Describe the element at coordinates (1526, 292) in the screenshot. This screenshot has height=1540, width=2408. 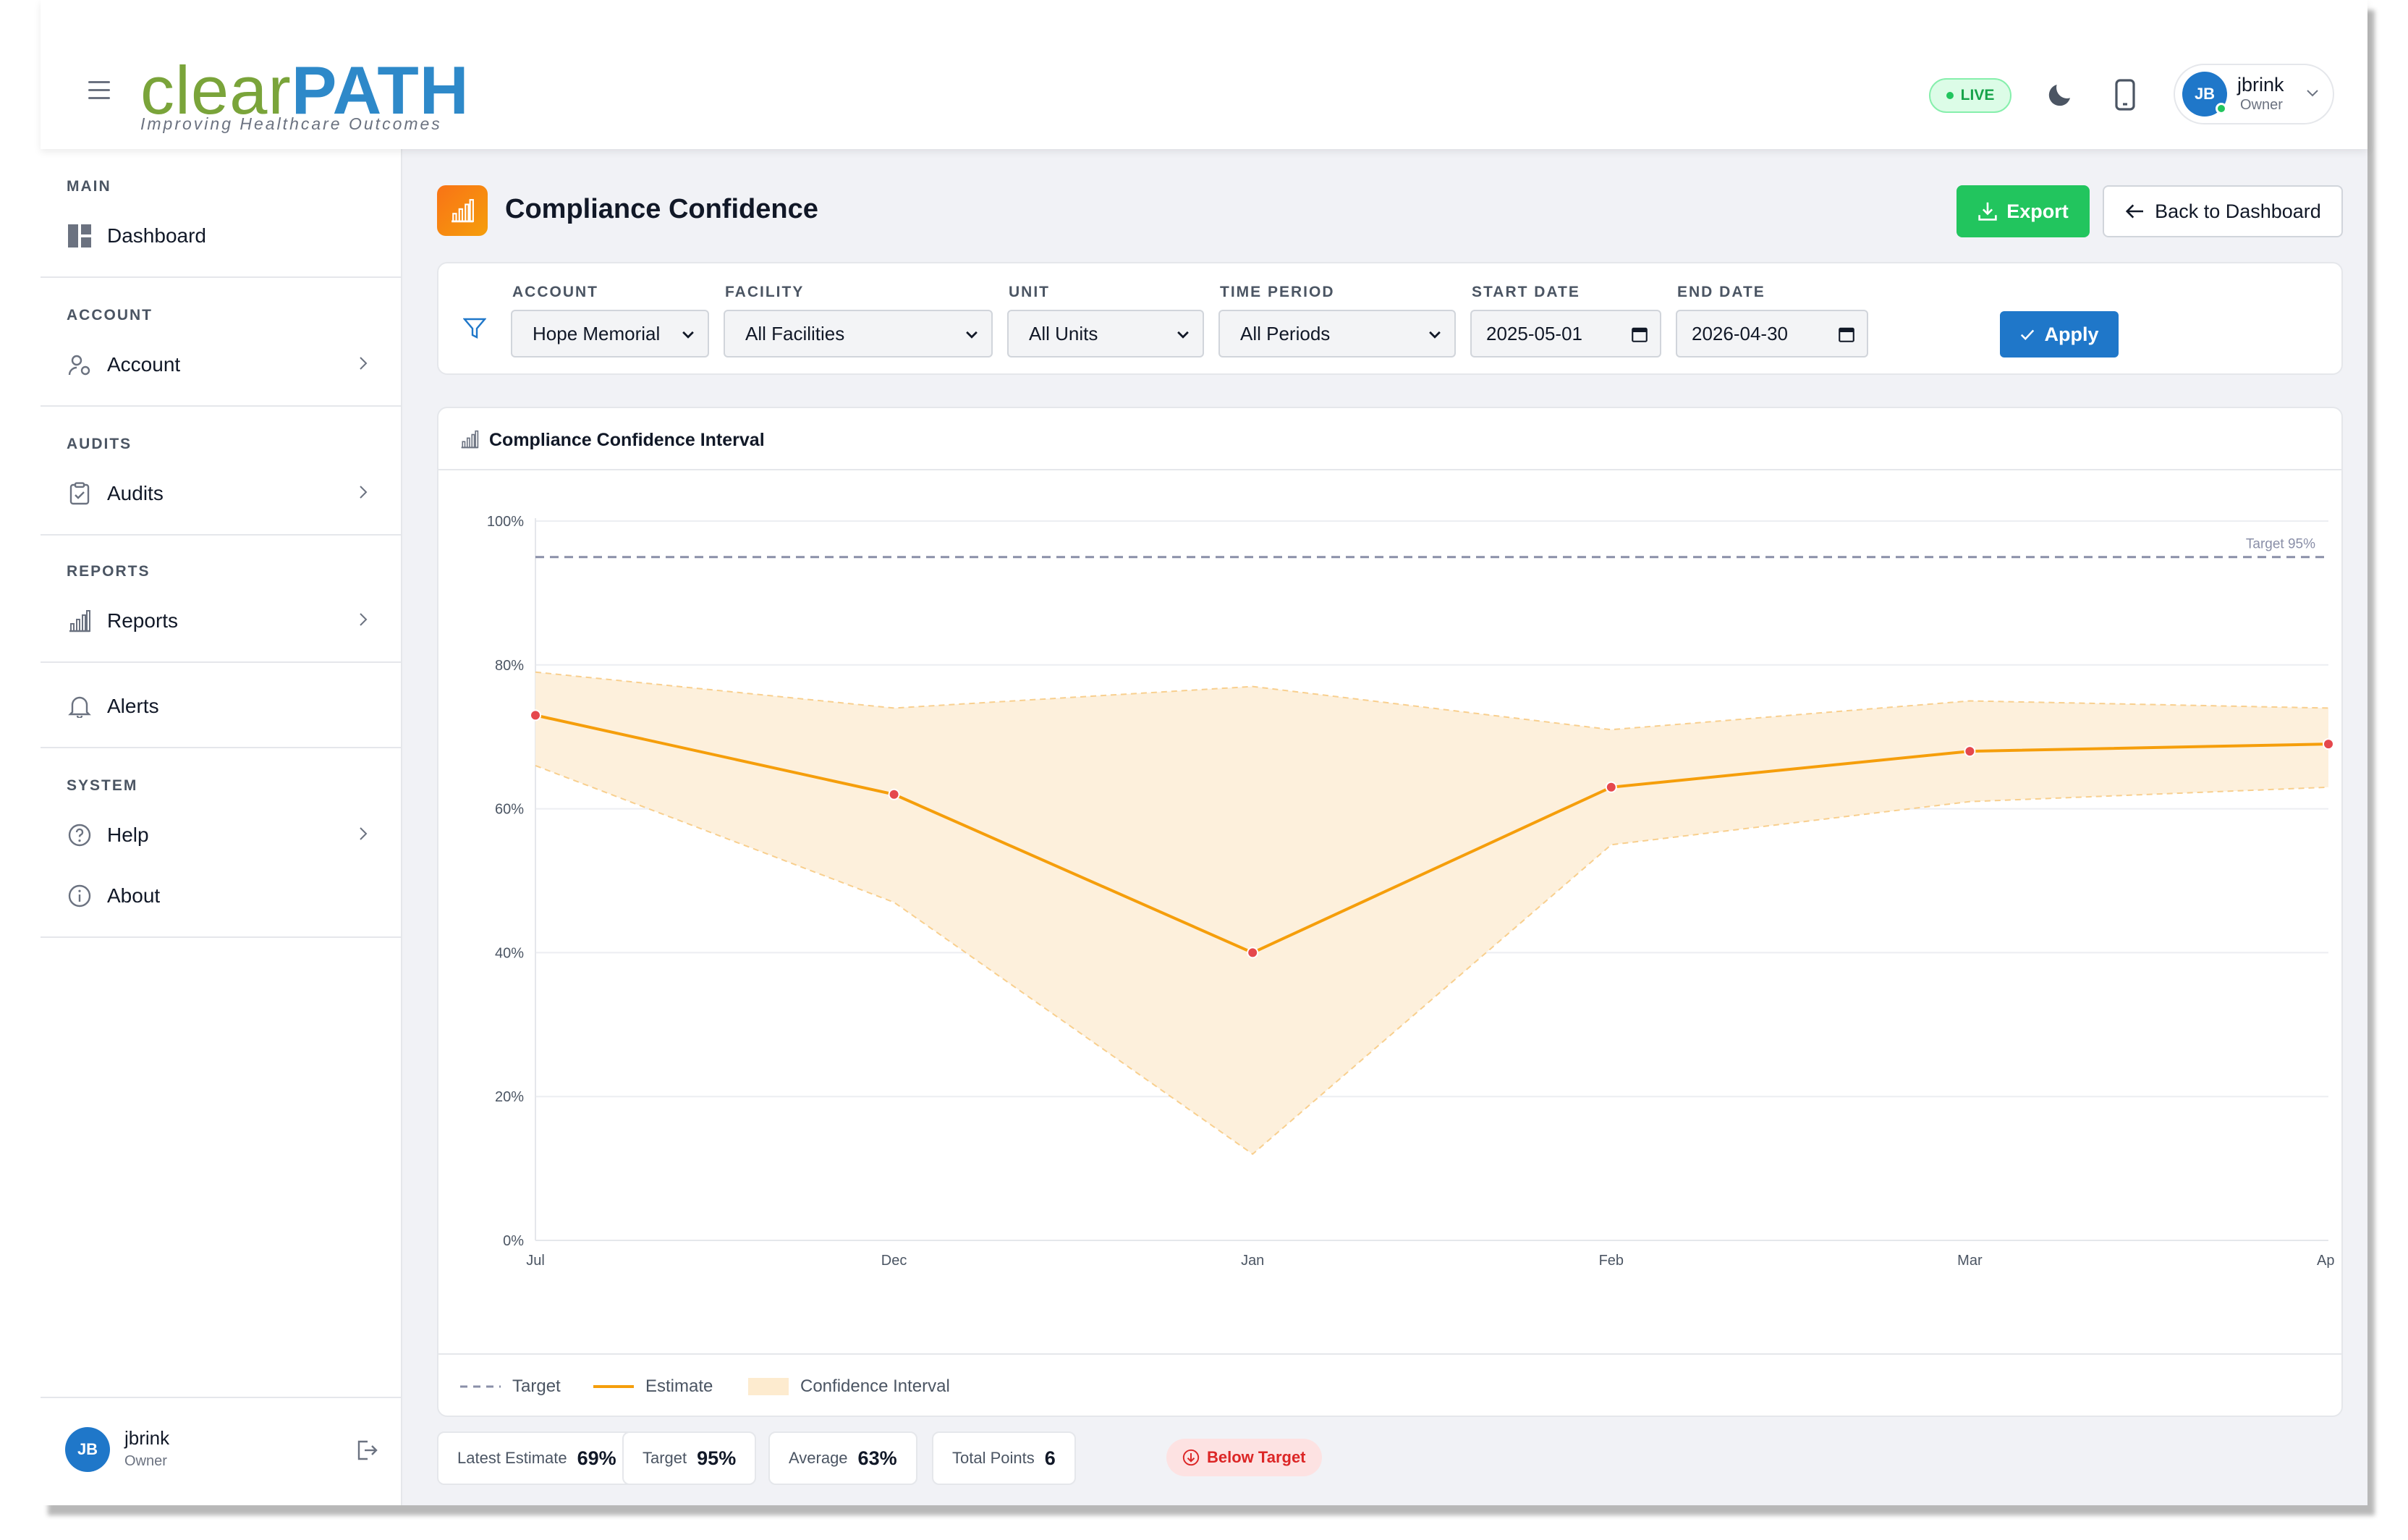
I see `start-date-label: START DATE` at that location.